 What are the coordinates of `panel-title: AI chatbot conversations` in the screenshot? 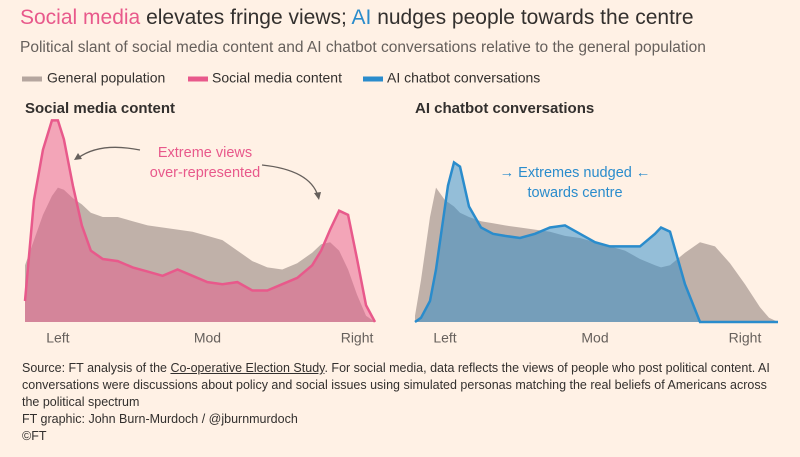 It's located at (504, 108).